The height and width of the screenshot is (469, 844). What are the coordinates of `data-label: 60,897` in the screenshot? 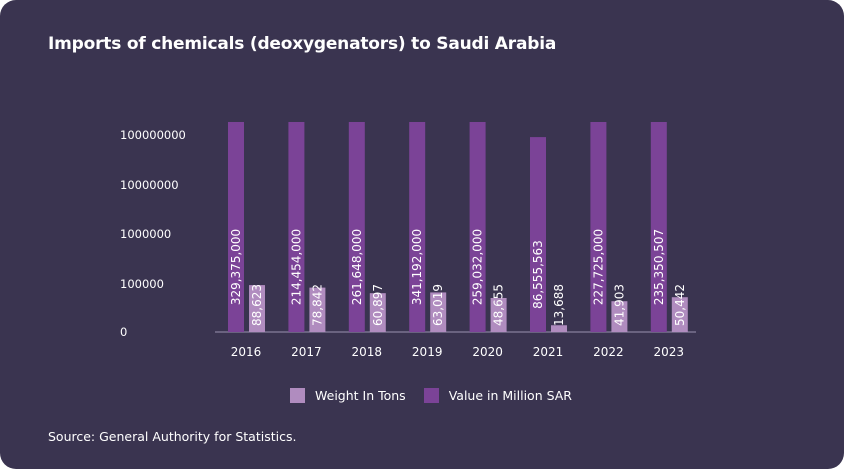 It's located at (378, 305).